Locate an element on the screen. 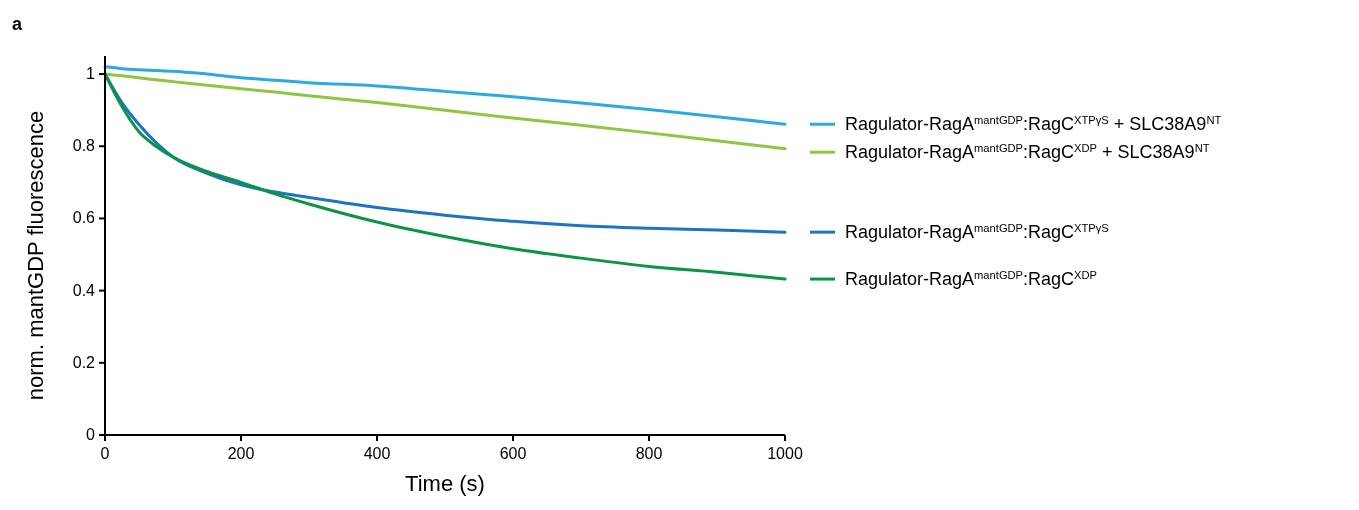  x-axis-title: Time (s) is located at coordinates (445, 483).